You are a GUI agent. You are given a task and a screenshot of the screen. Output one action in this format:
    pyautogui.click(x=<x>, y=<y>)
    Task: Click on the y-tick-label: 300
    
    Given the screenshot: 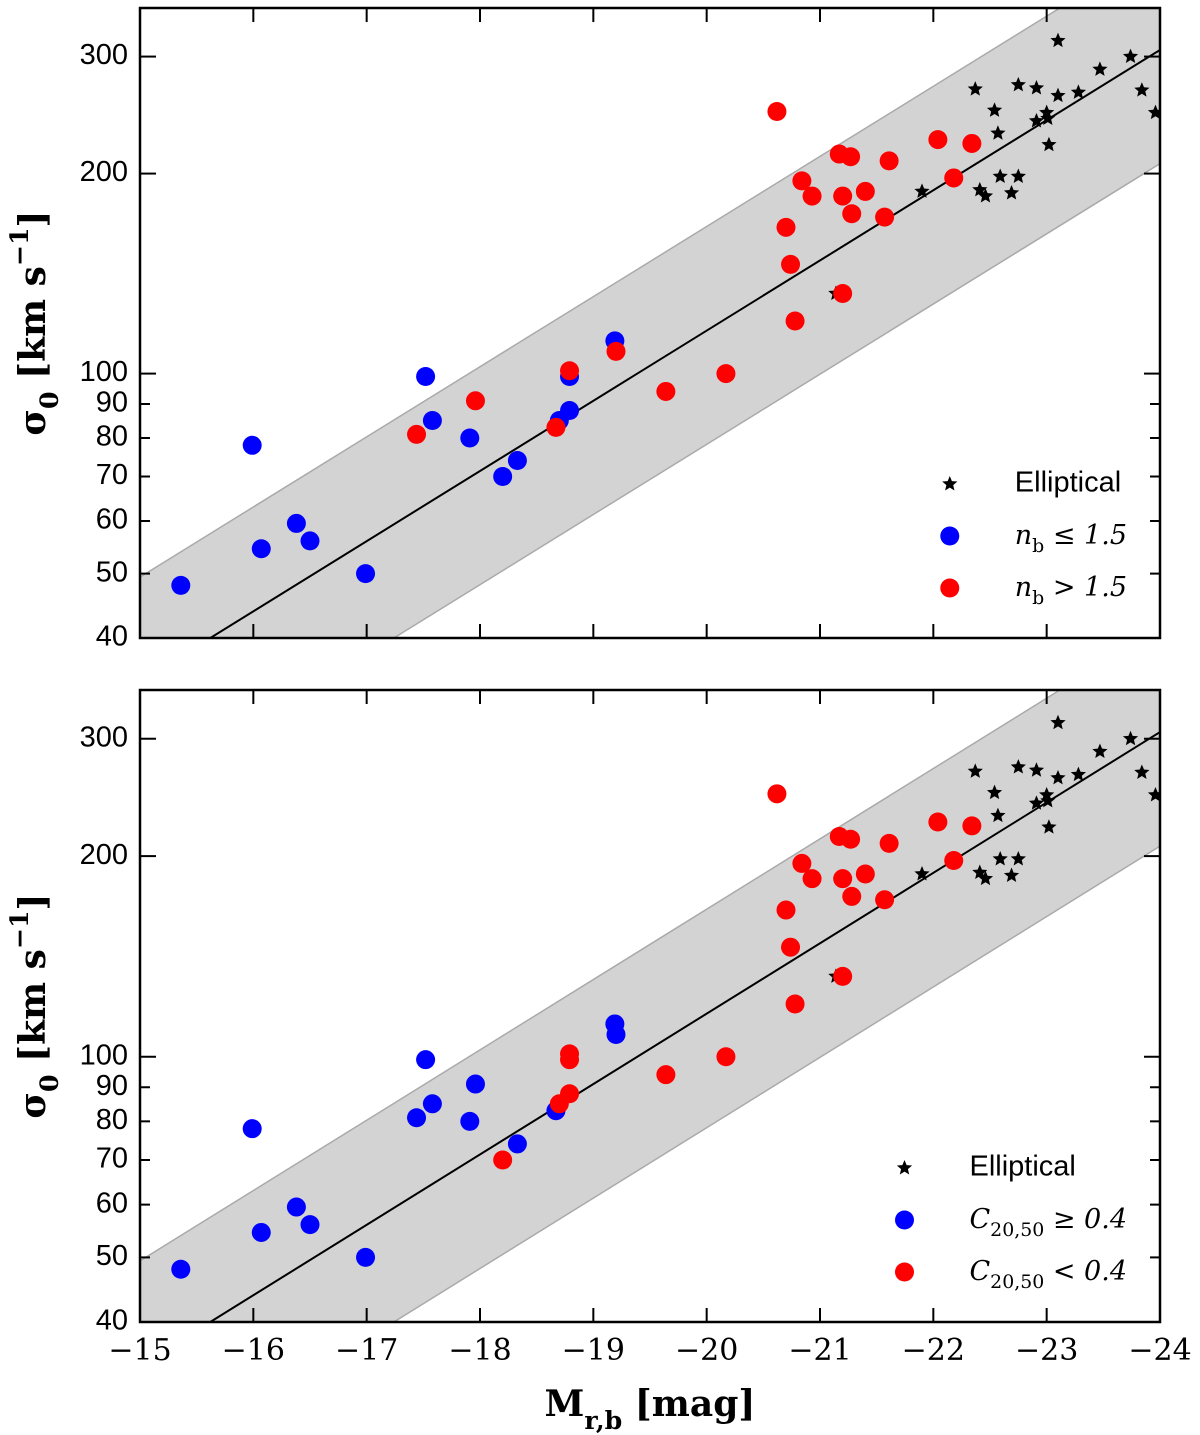 What is the action you would take?
    pyautogui.click(x=104, y=55)
    